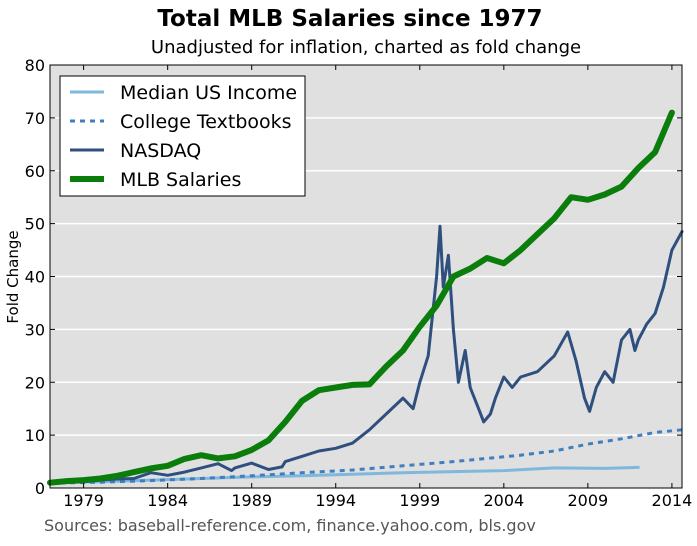 The width and height of the screenshot is (697, 546). I want to click on y-tick-label-60: 60, so click(35, 171).